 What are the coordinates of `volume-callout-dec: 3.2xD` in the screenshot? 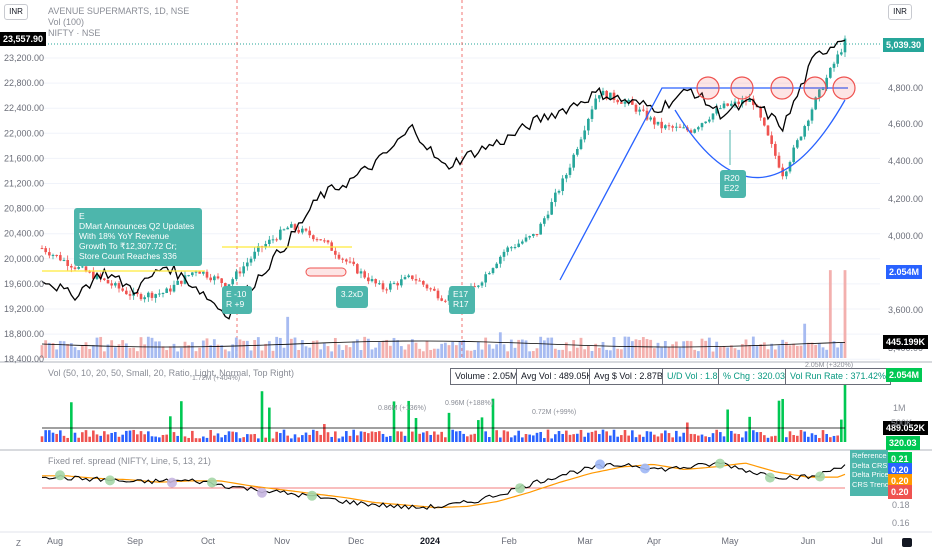 It's located at (352, 297).